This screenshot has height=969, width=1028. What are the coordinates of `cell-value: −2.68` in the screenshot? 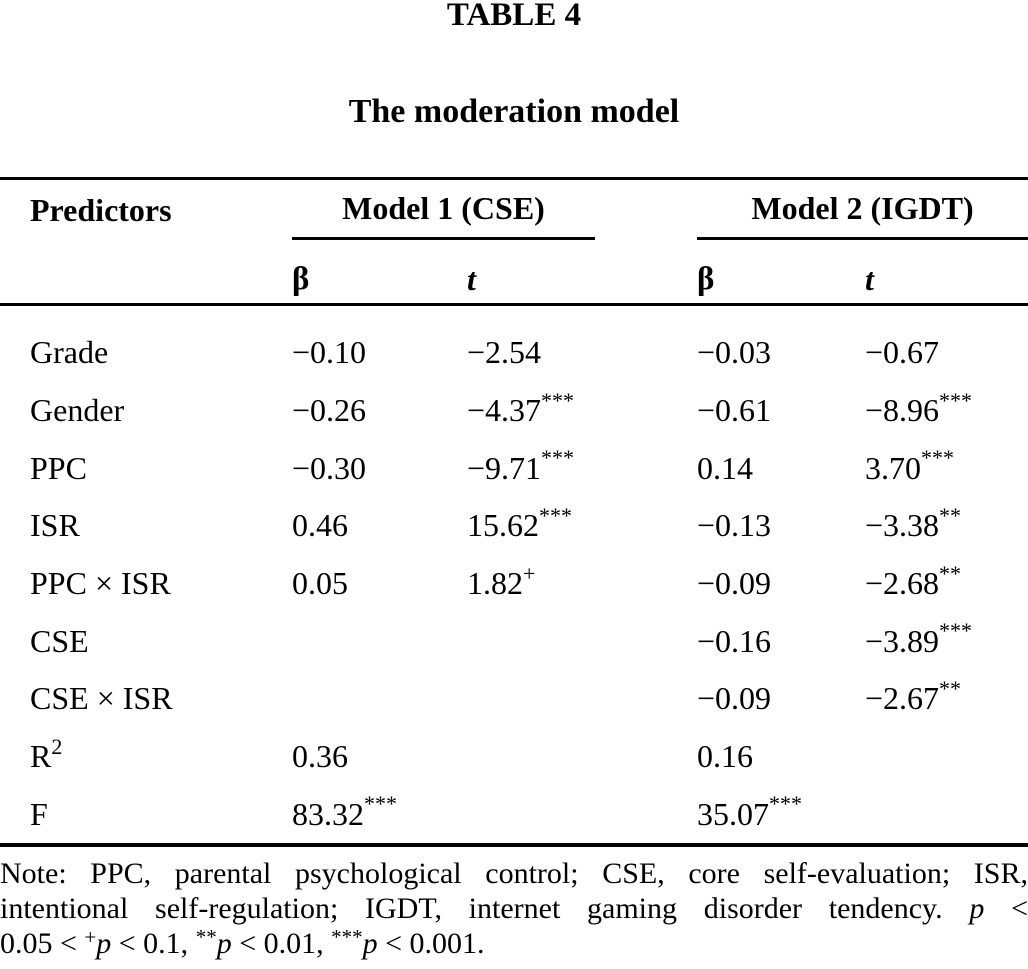 It's located at (902, 583).